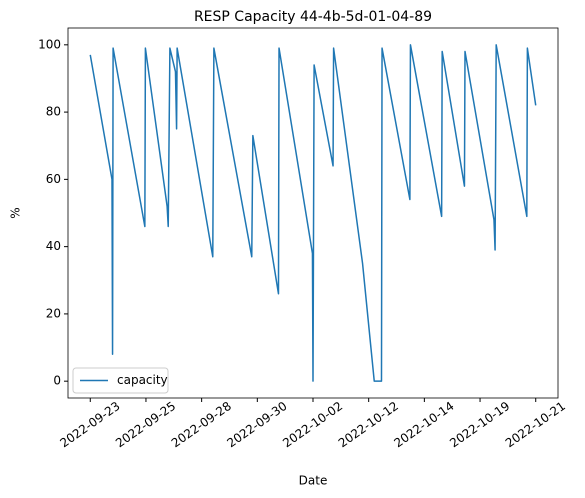 The width and height of the screenshot is (585, 498). Describe the element at coordinates (313, 17) in the screenshot. I see `chart-title: RESP Capacity 44-4b-5d-01-04-89` at that location.